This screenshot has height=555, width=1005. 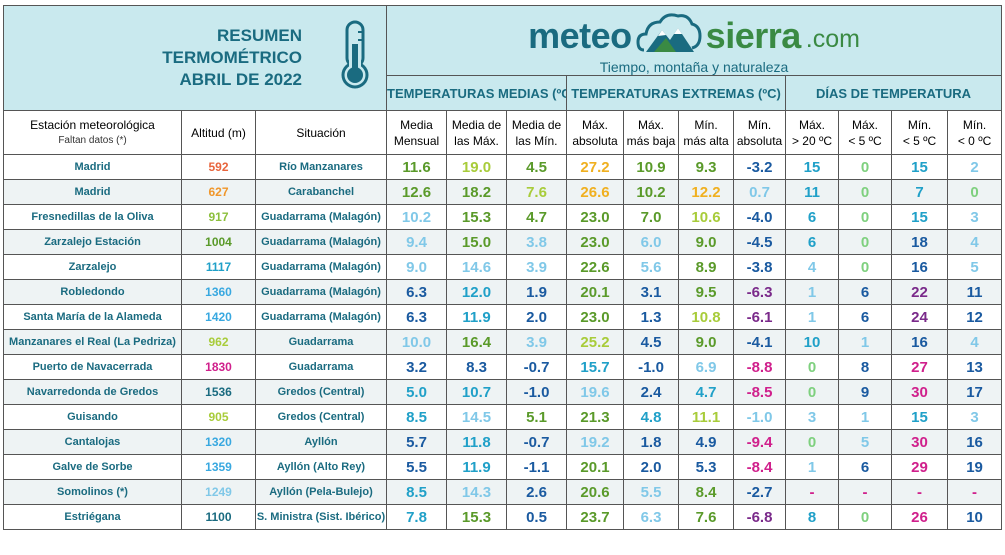 What do you see at coordinates (759, 140) in the screenshot?
I see `col-label-bottom: absoluta` at bounding box center [759, 140].